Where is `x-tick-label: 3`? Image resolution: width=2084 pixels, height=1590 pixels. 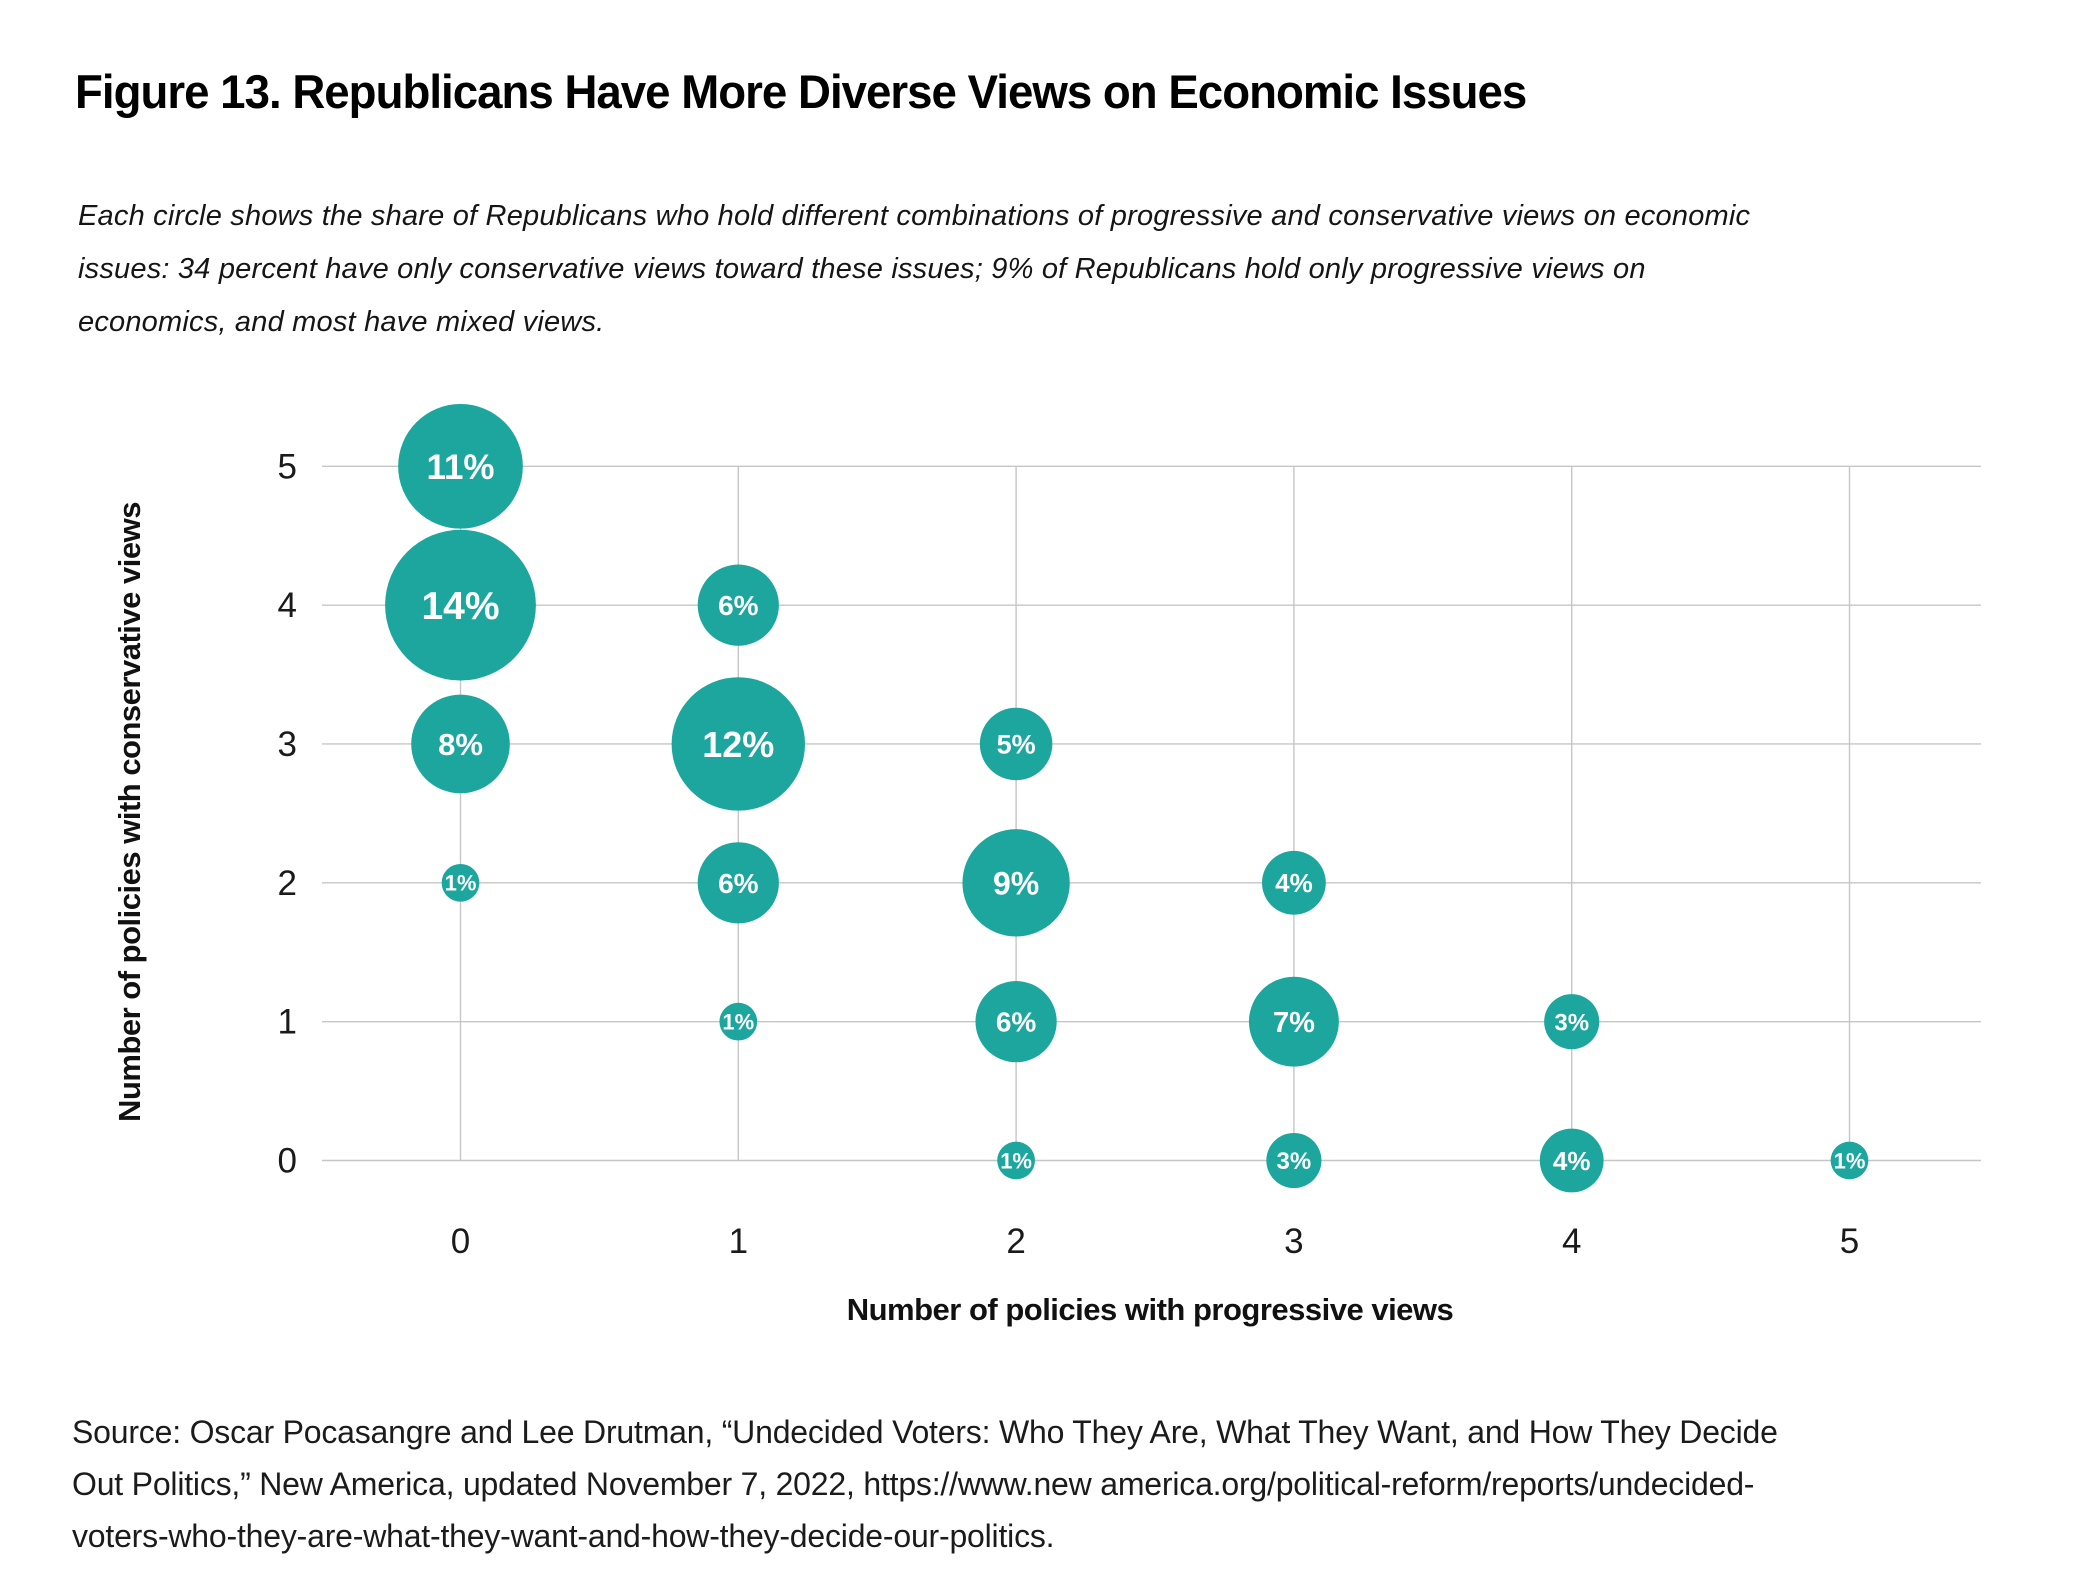 x-tick-label: 3 is located at coordinates (1293, 1241).